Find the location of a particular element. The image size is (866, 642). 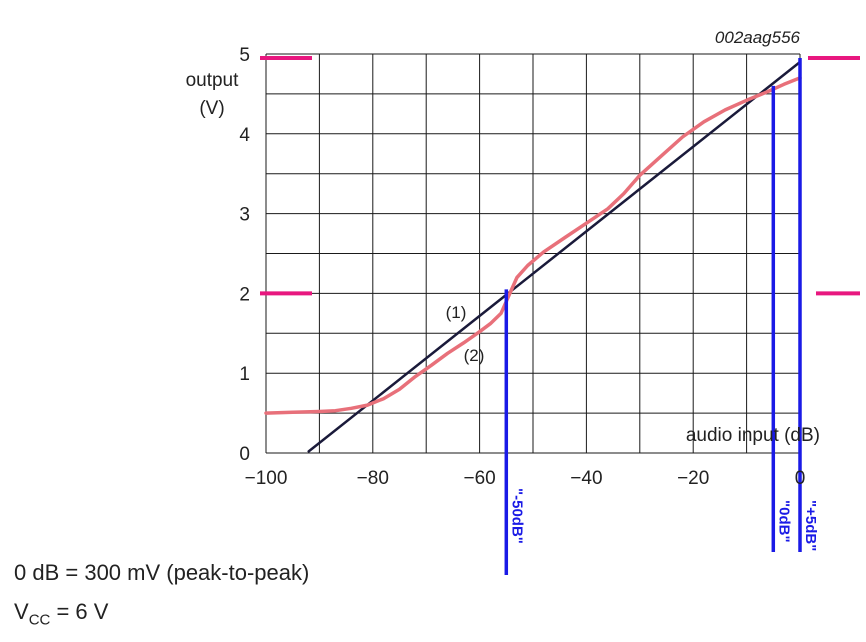

y-tick-label: 1 is located at coordinates (244, 374).